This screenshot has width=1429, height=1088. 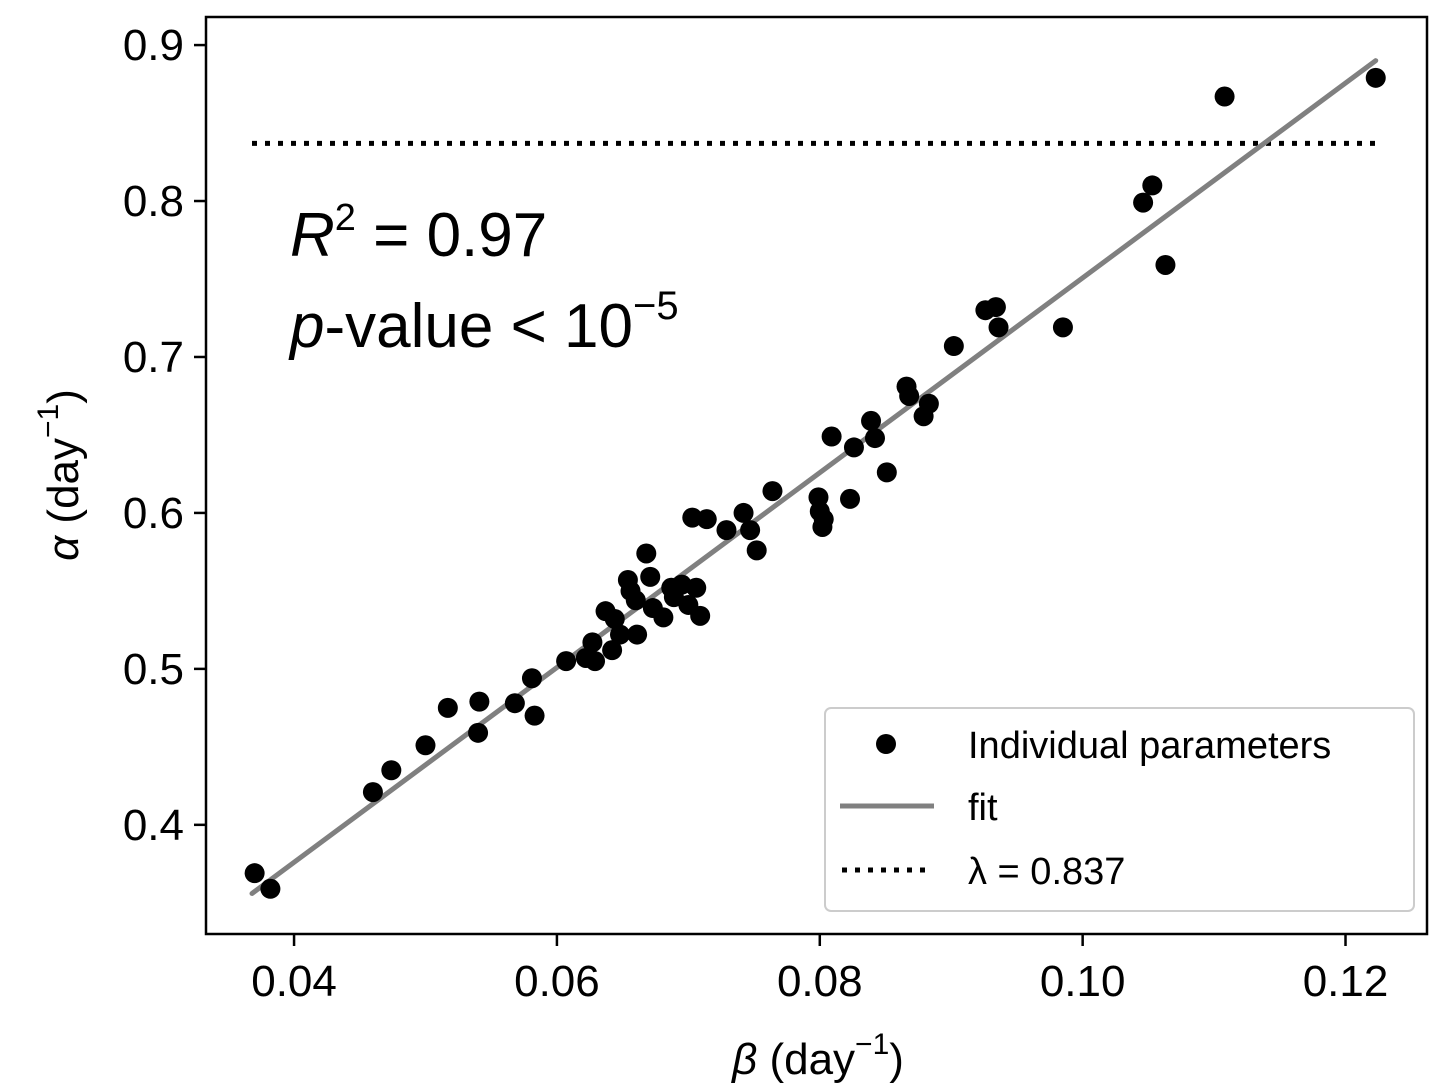 I want to click on x-axis-label-text: (day, so click(x=812, y=1059).